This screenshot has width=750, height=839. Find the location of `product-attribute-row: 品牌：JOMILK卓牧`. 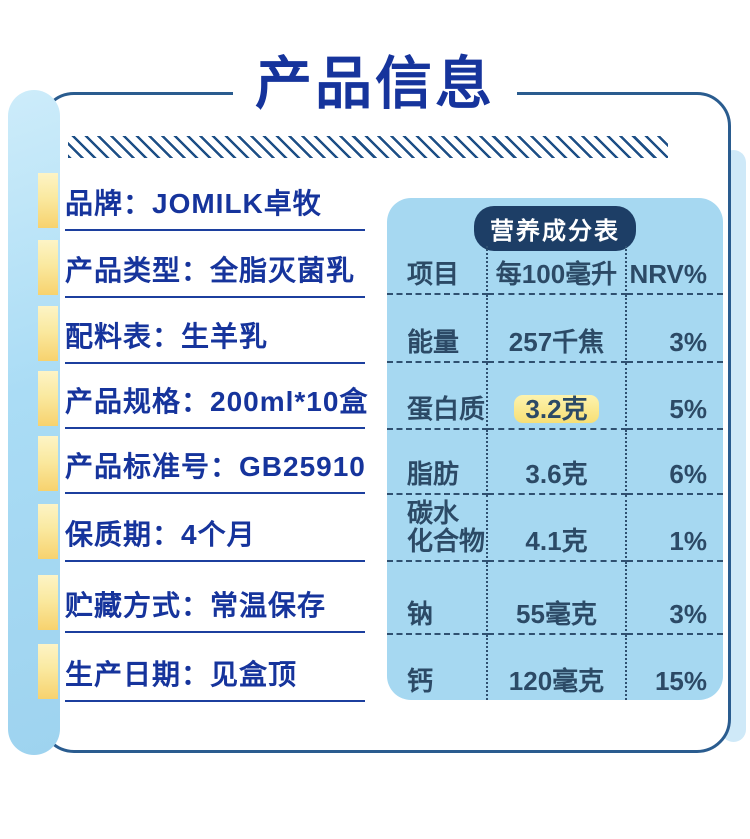

product-attribute-row: 品牌：JOMILK卓牧 is located at coordinates (215, 201).